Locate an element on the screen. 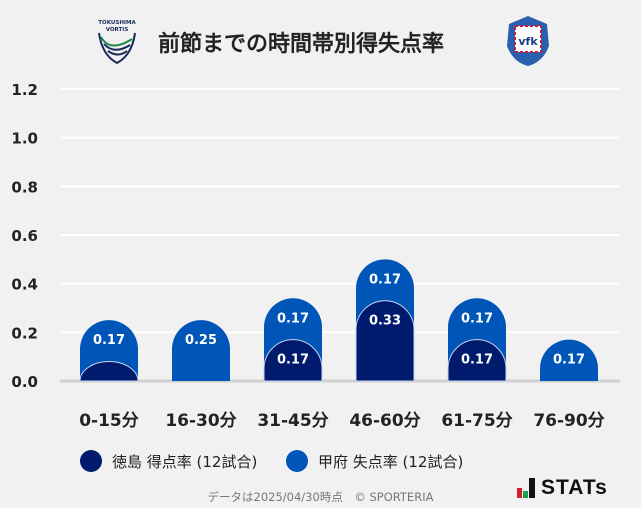  chart-title: 前節までの時間帯別得失点率 is located at coordinates (301, 44).